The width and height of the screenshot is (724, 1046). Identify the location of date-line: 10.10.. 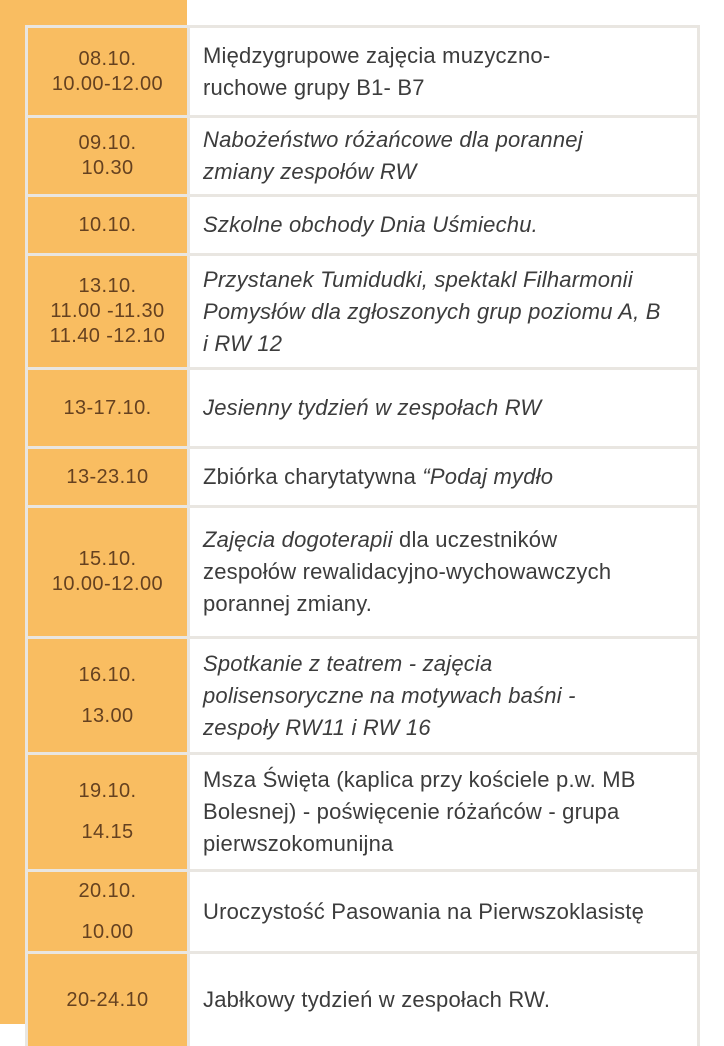
(107, 224).